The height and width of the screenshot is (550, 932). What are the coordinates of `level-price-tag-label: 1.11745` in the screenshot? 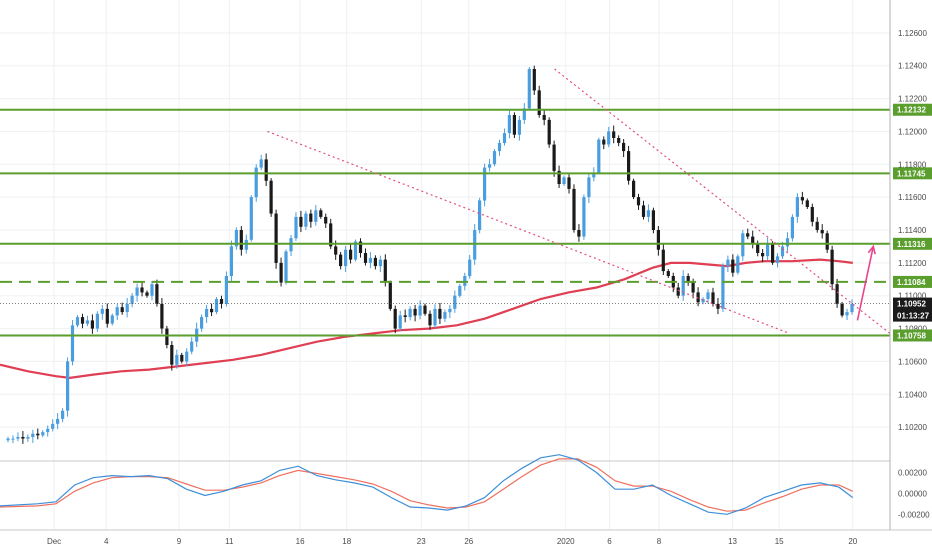 It's located at (911, 173).